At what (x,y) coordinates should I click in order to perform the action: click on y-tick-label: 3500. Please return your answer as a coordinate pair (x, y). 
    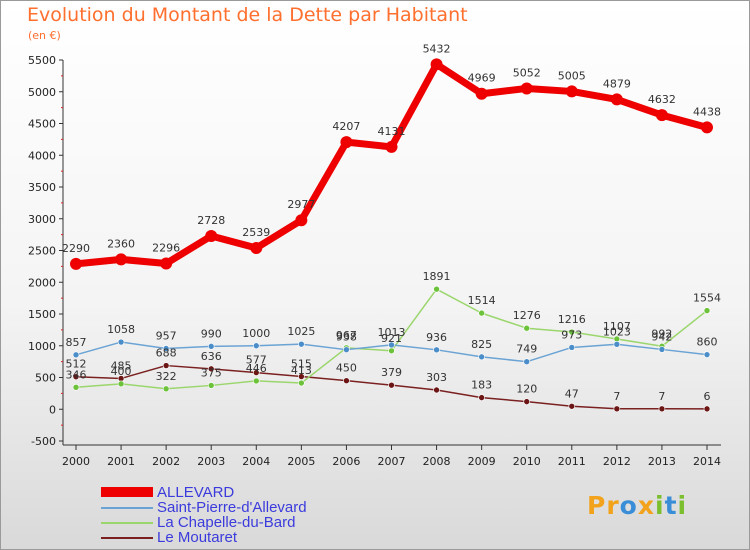
    Looking at the image, I should click on (42, 187).